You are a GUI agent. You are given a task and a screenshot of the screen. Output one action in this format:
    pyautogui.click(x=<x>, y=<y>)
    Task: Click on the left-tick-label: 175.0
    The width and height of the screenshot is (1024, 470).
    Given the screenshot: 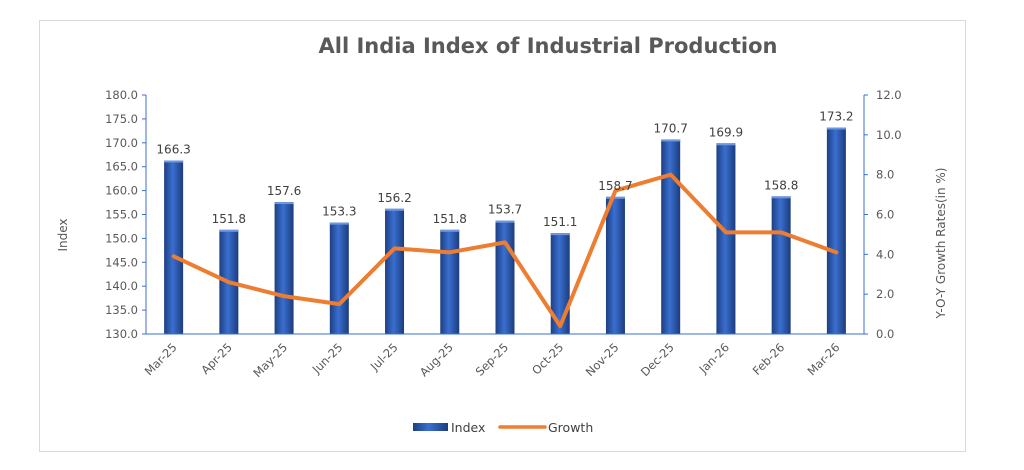 What is the action you would take?
    pyautogui.click(x=121, y=119)
    